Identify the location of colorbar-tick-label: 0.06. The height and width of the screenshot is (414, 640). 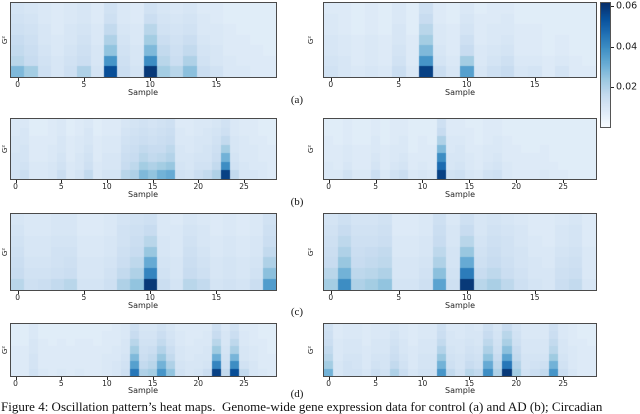
(627, 6).